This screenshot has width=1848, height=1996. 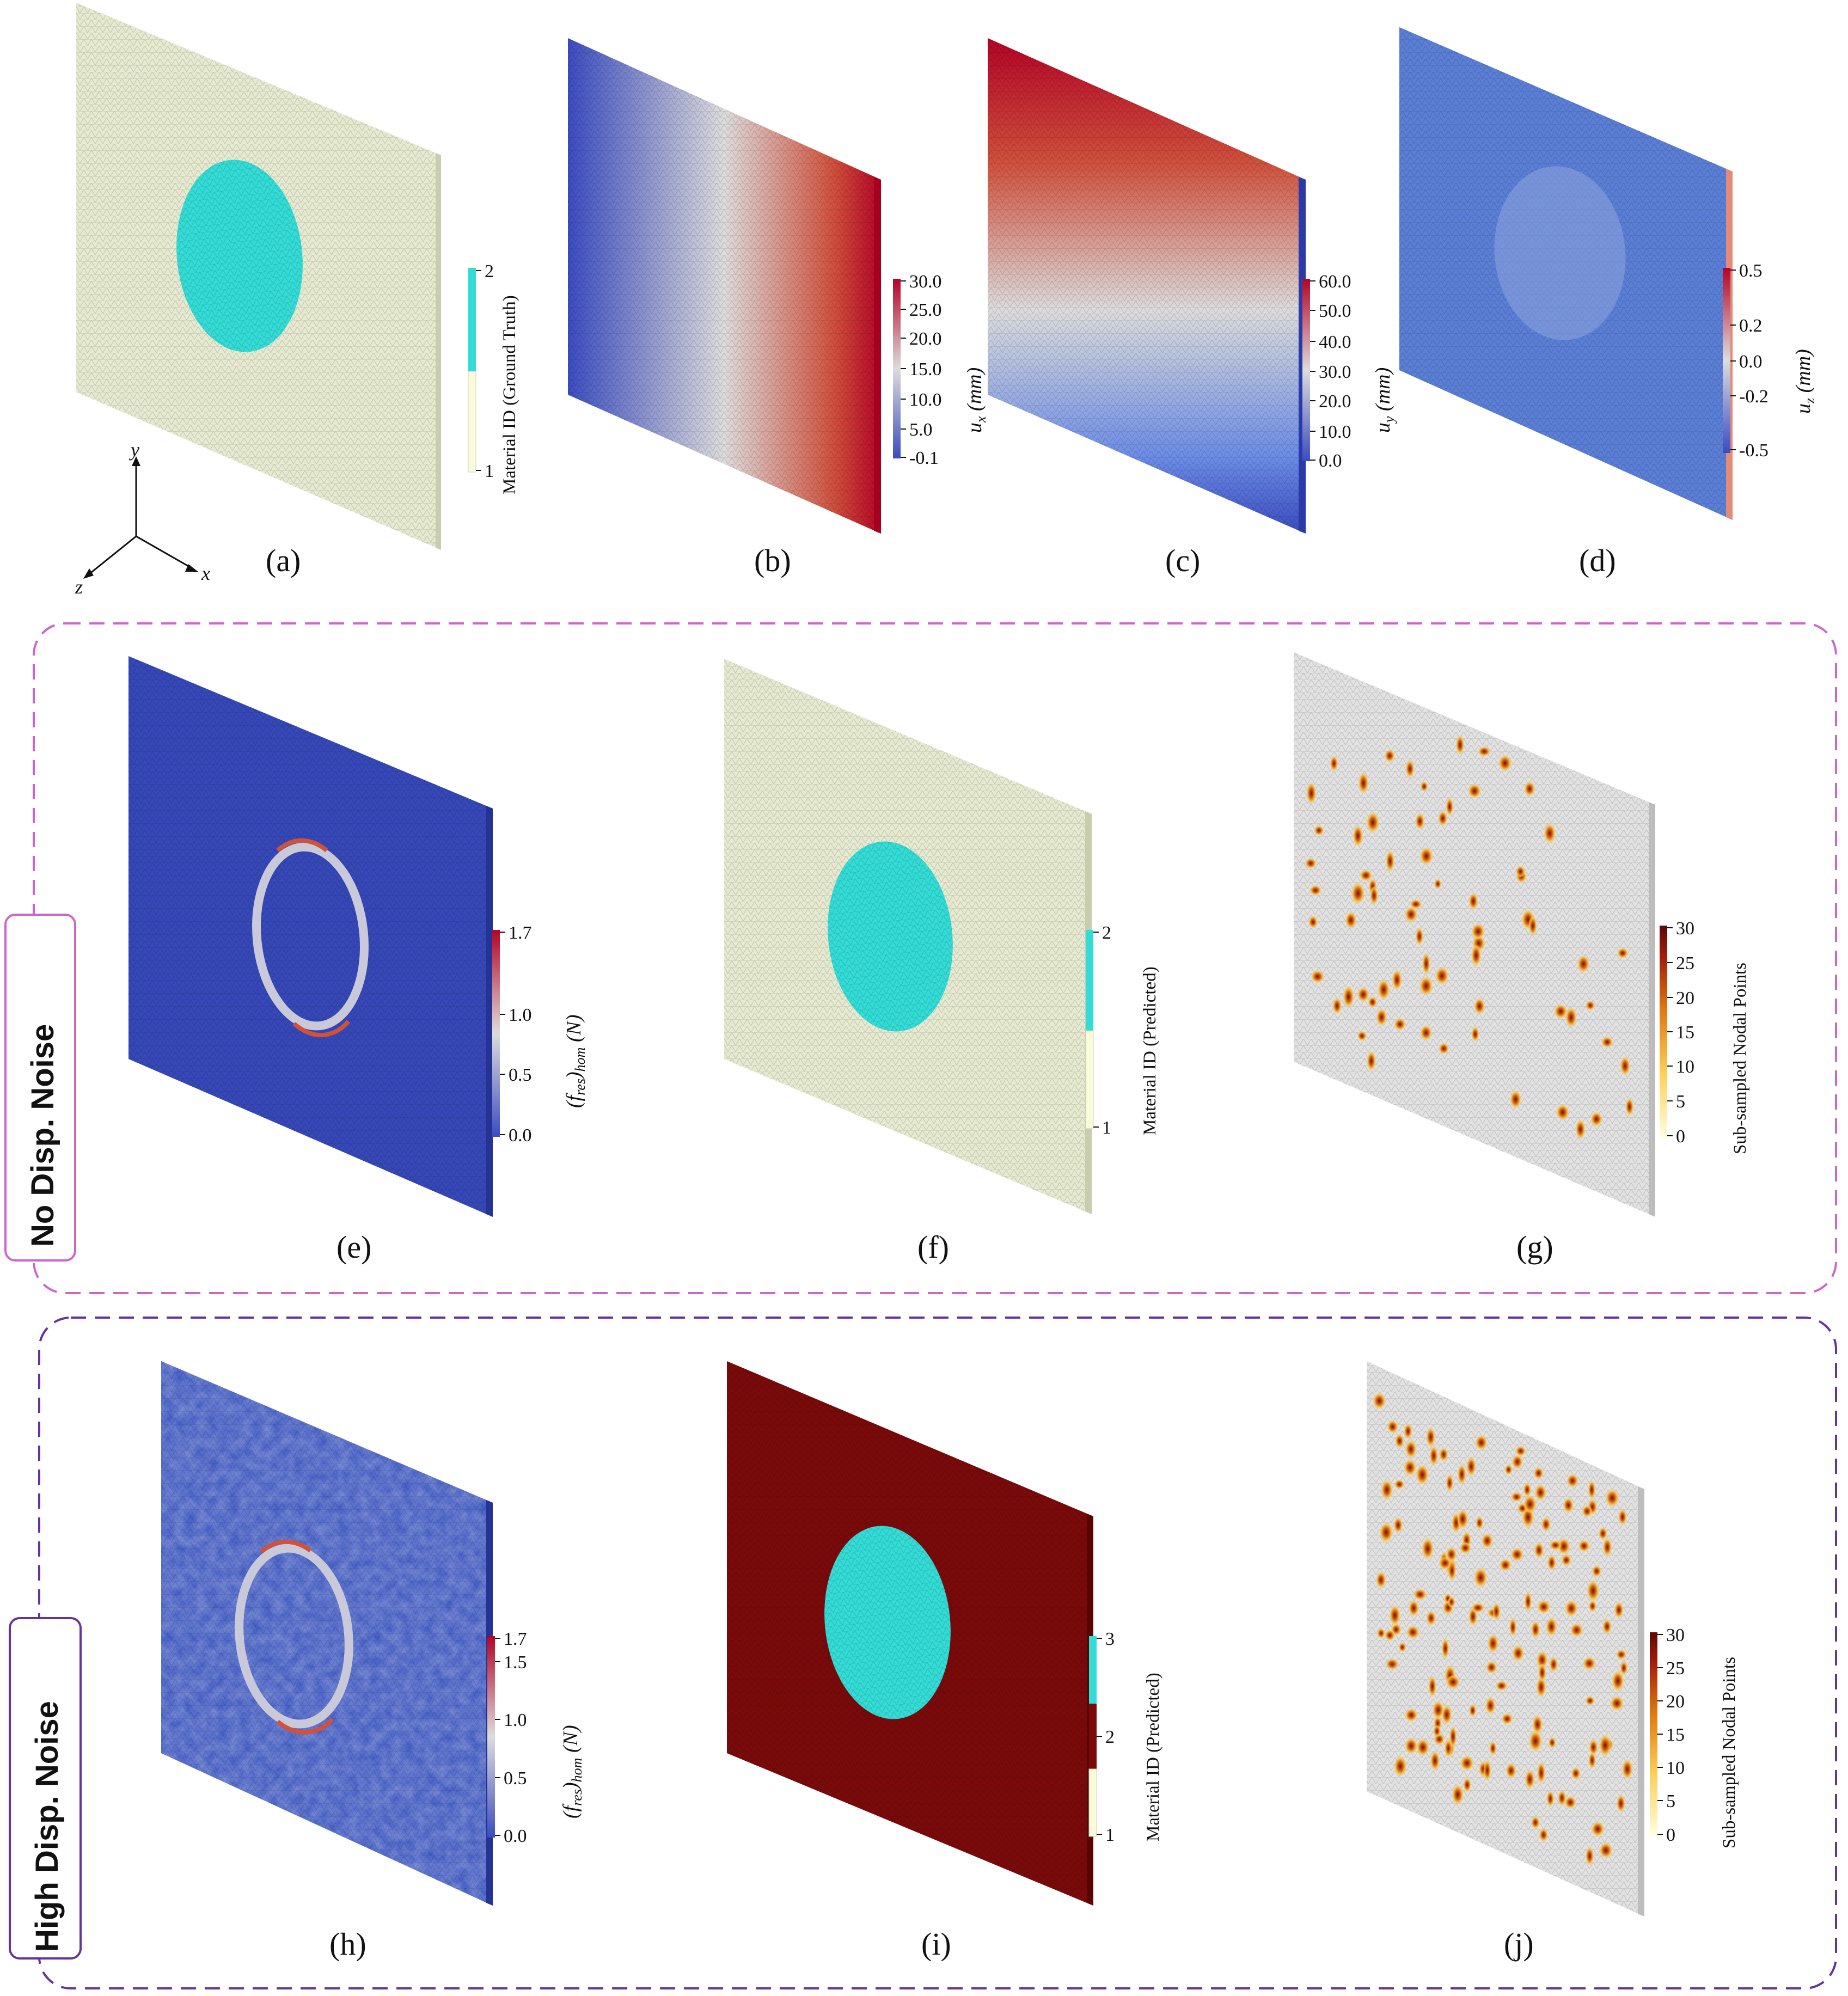 What do you see at coordinates (490, 271) in the screenshot?
I see `cb-a-tick-0: 2` at bounding box center [490, 271].